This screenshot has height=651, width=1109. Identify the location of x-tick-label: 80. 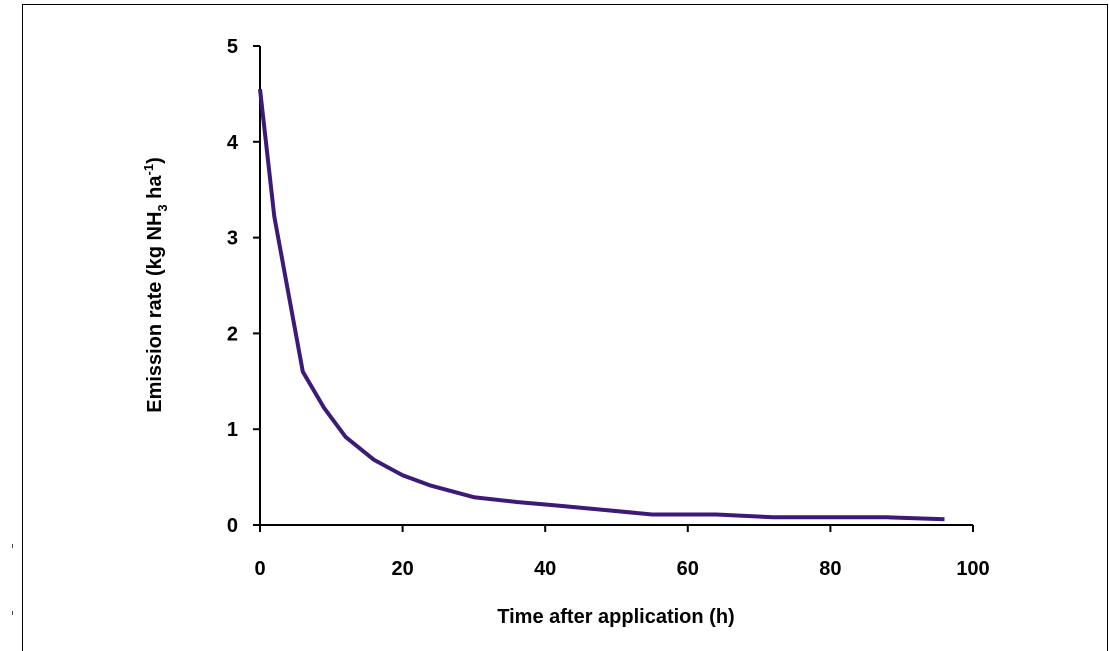
(830, 569).